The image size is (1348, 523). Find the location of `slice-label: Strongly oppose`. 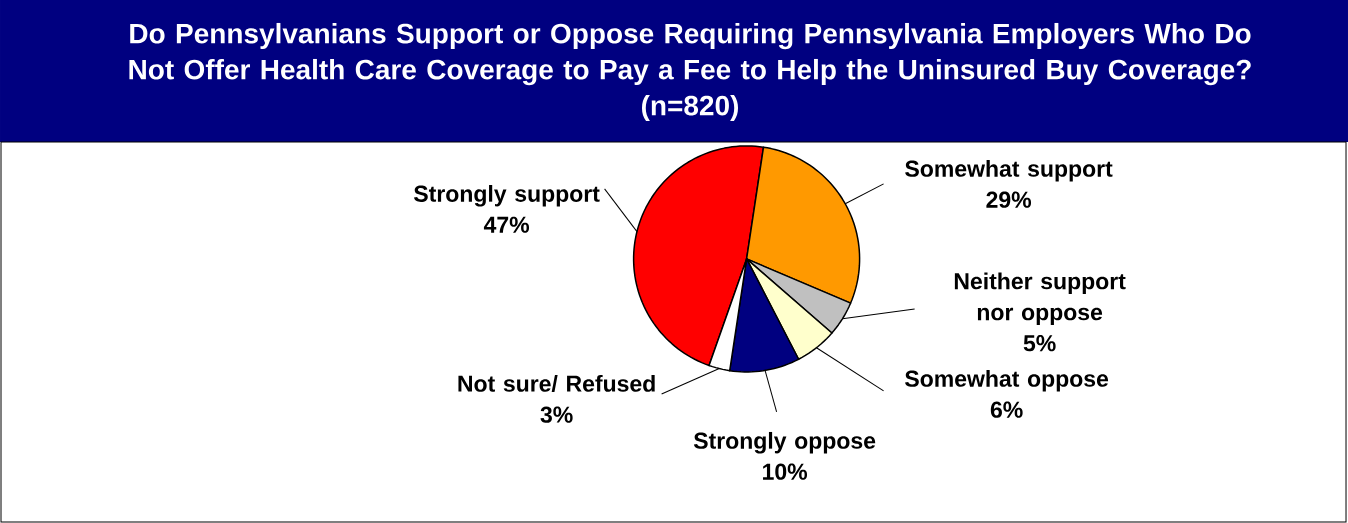

slice-label: Strongly oppose is located at coordinates (784, 442).